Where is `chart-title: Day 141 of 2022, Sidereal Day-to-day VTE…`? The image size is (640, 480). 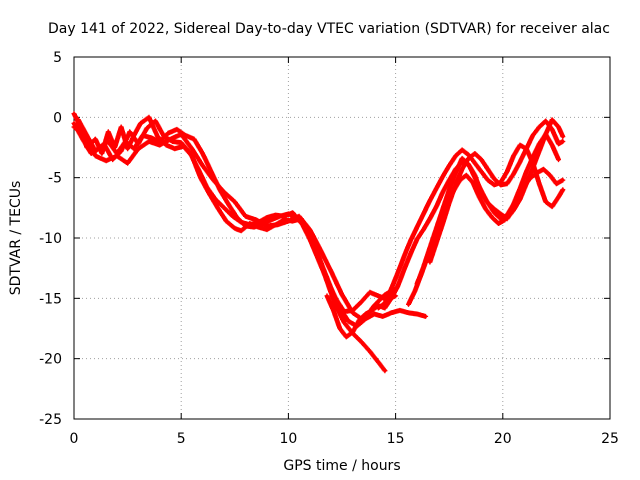
chart-title: Day 141 of 2022, Sidereal Day-to-day VTE… is located at coordinates (329, 29).